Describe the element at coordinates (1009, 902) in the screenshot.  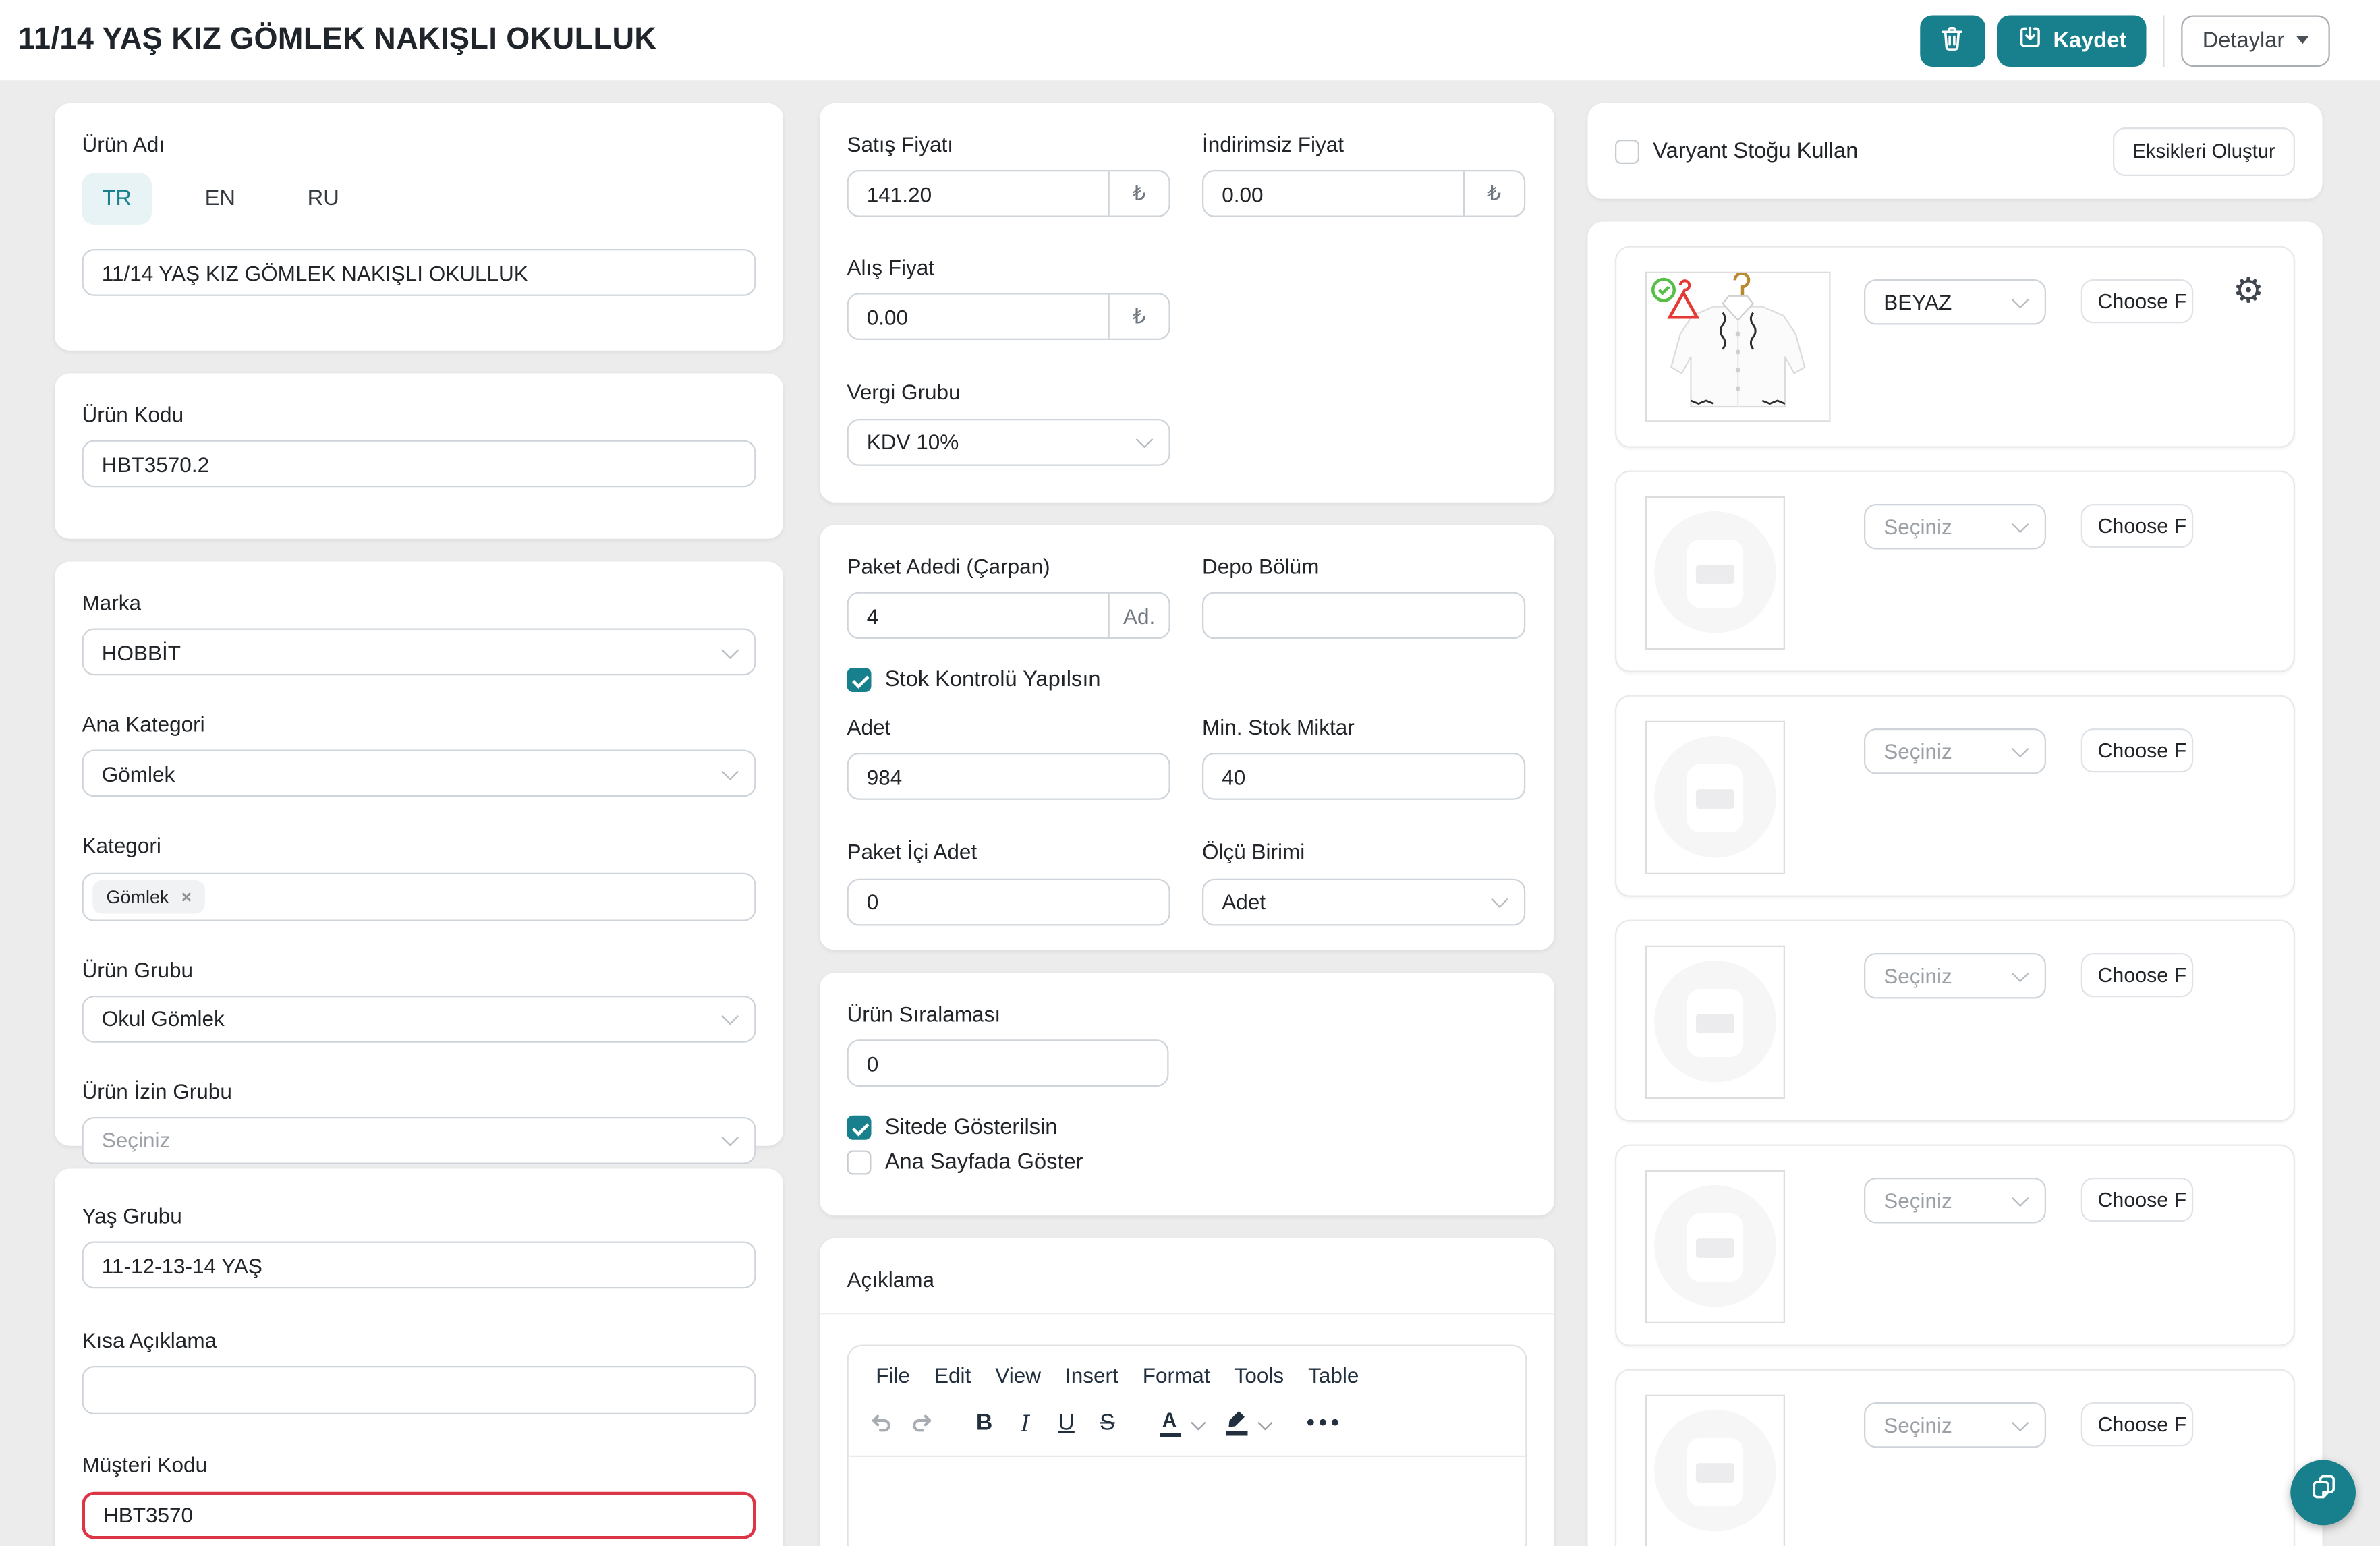
I see `package-inner-count-input: 0` at that location.